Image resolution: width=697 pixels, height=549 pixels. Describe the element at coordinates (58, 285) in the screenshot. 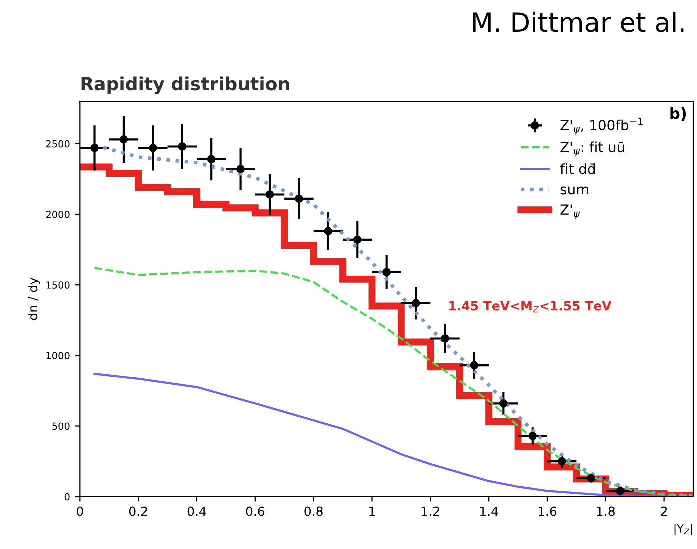

I see `y-tick-label: 1500` at that location.